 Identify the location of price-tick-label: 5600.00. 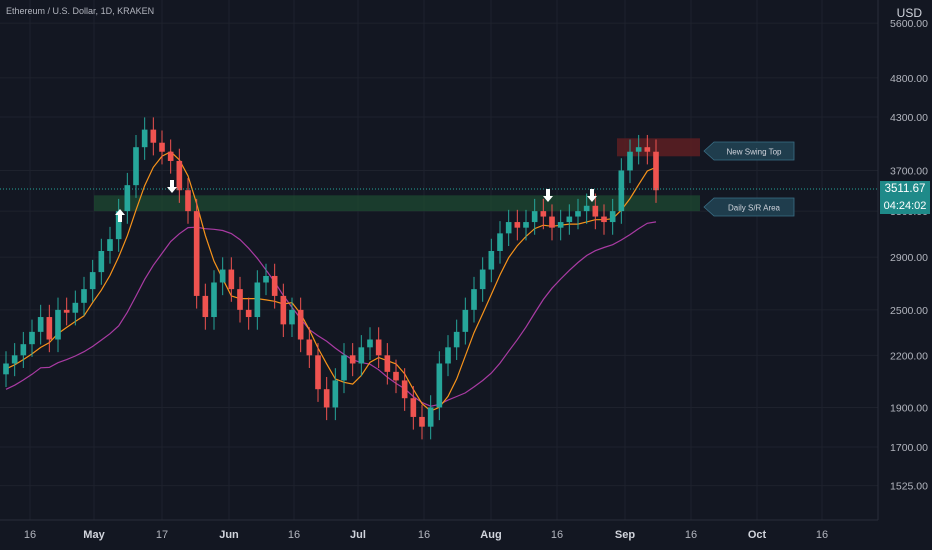
(909, 24).